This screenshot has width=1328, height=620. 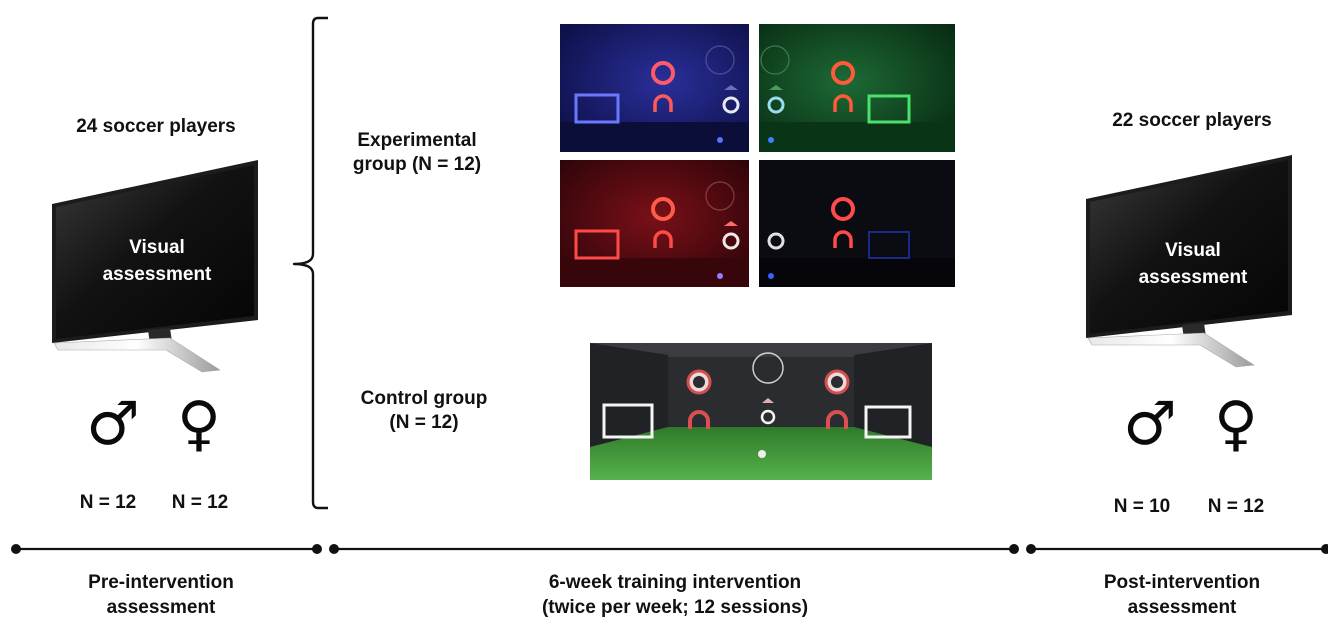 I want to click on control-group-line1: Control group, so click(x=424, y=398).